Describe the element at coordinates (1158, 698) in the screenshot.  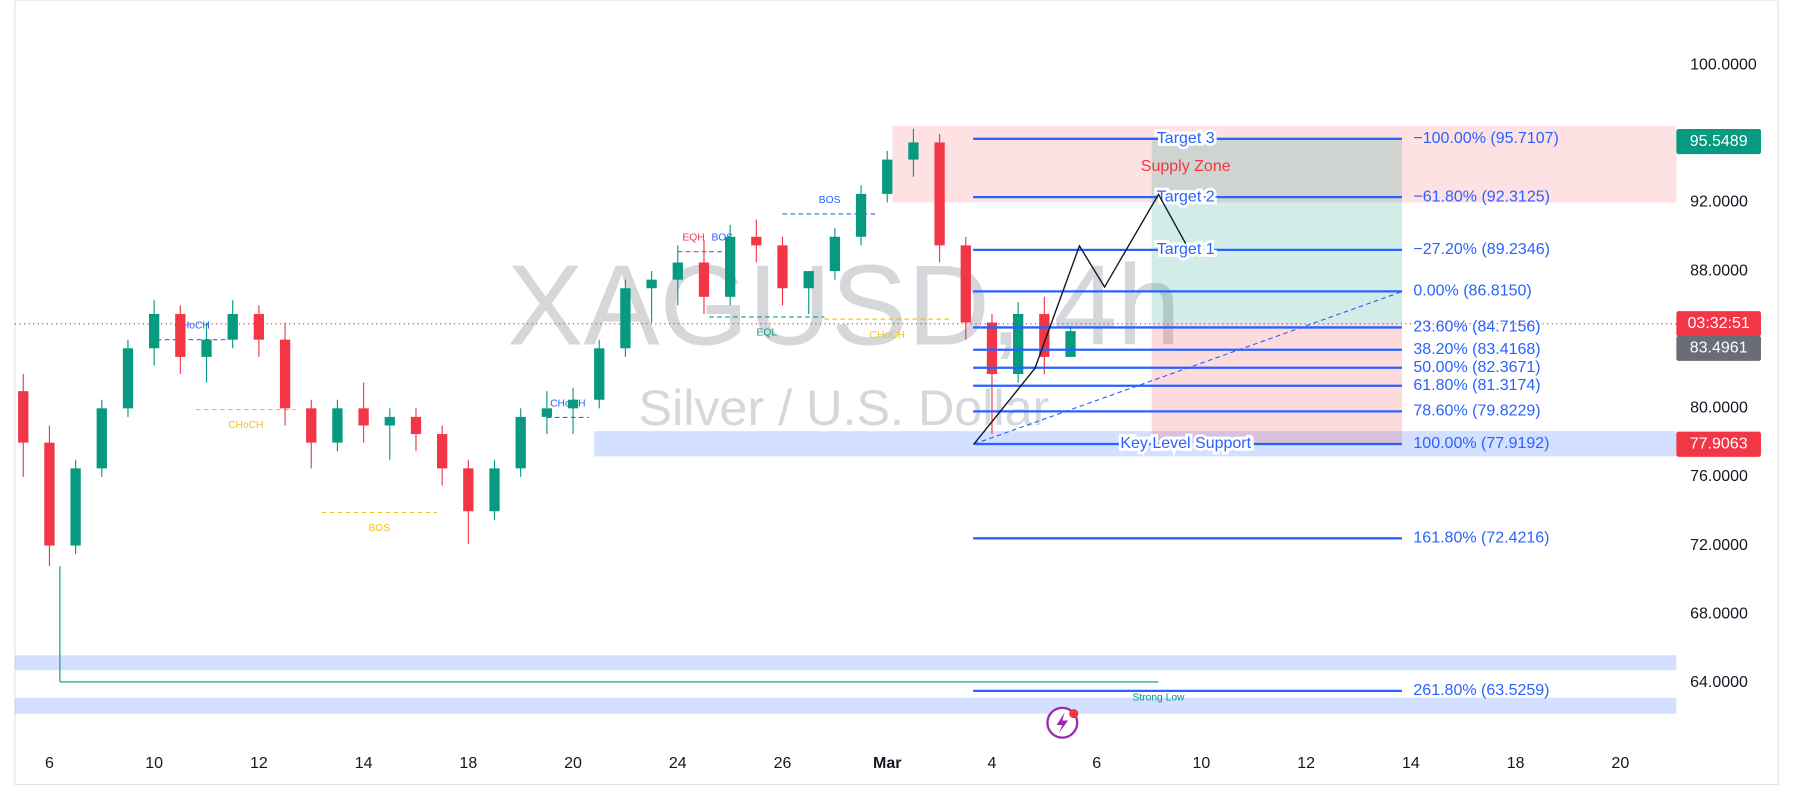
I see `strong-low-label: Strong Low` at that location.